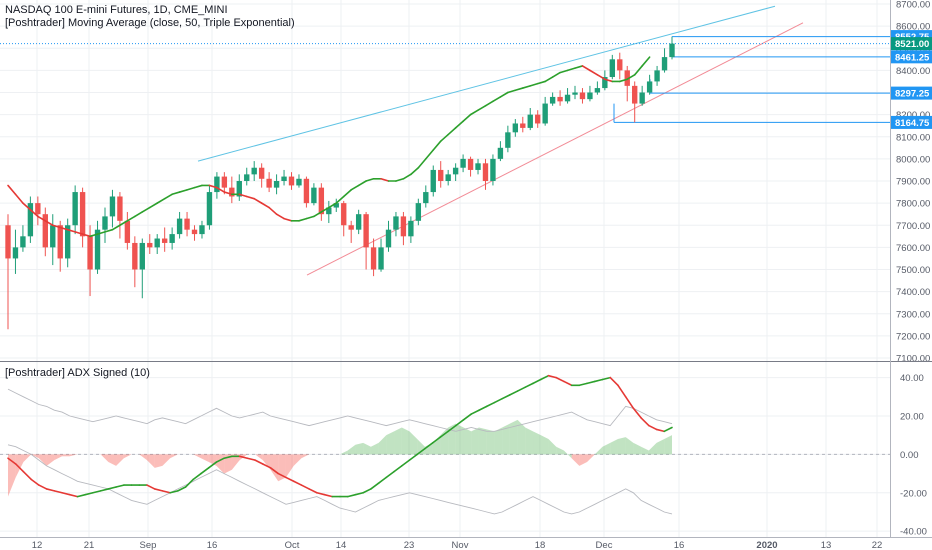 The image size is (932, 550). Describe the element at coordinates (340, 479) in the screenshot. I see `di-minus-line` at that location.